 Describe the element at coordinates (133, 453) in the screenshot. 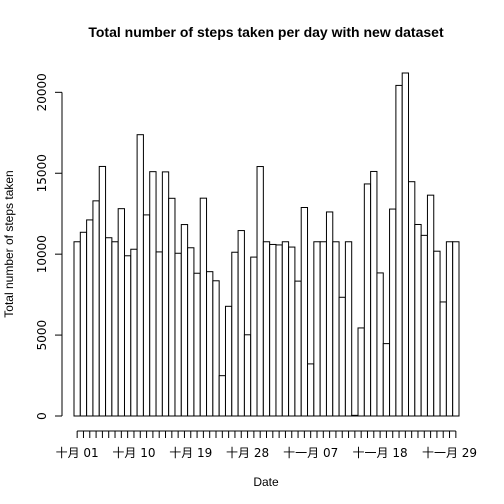

I see `x-tick-label: 十月 10` at that location.